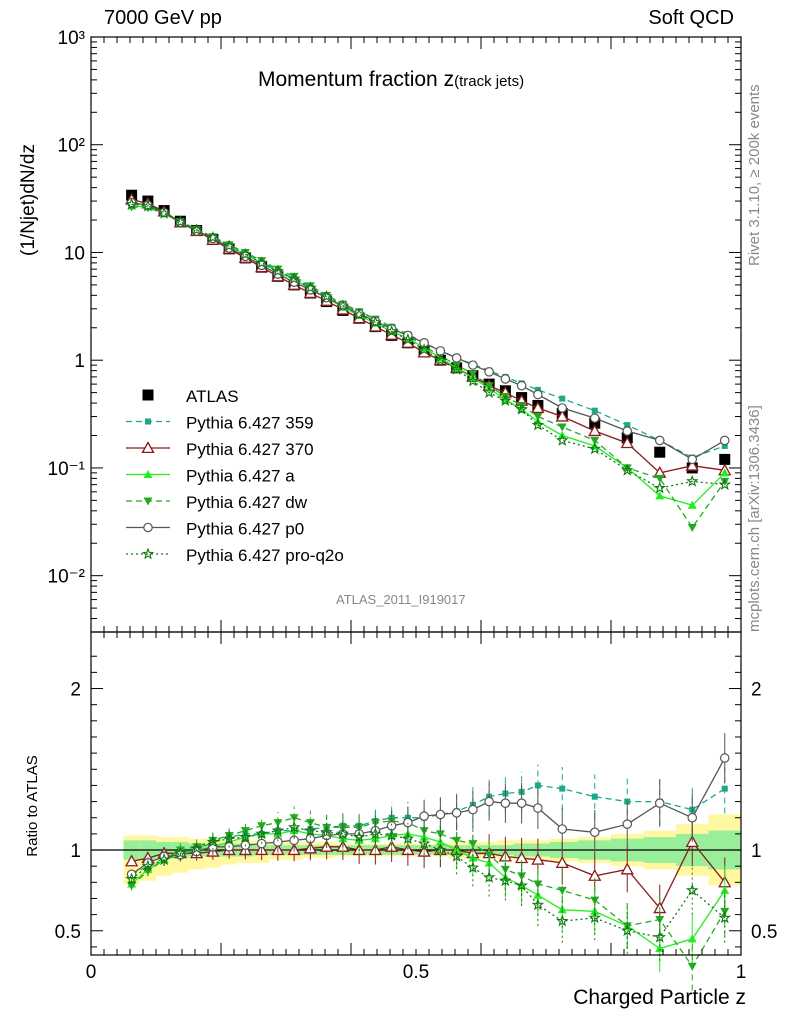 The image size is (786, 1024). I want to click on header-left: 7000 GeV pp, so click(163, 18).